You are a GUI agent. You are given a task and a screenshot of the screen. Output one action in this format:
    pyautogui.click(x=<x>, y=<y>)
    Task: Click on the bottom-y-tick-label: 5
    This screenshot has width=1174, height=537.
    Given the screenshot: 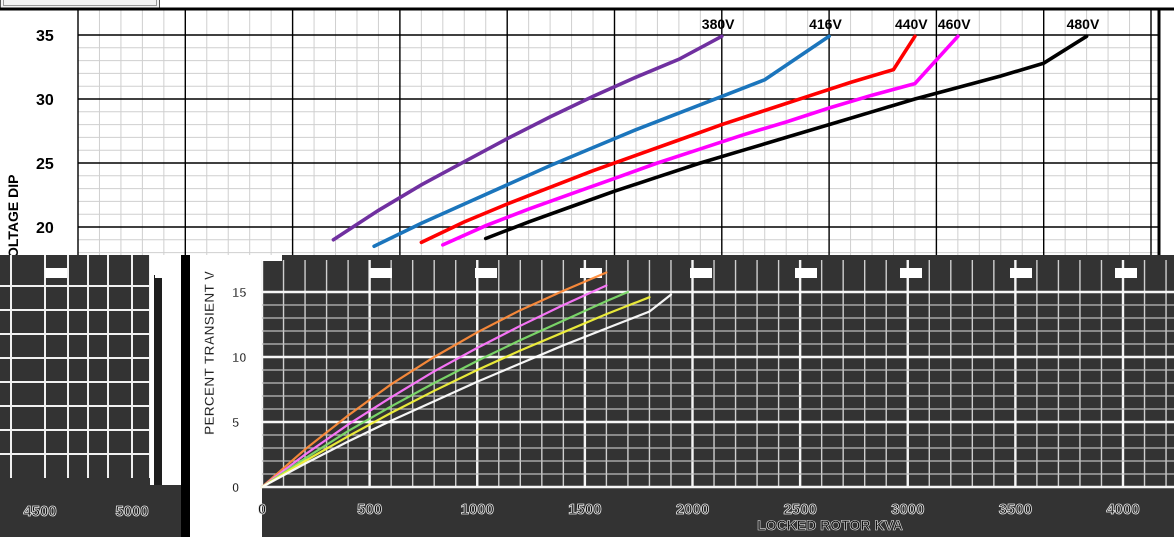 What is the action you would take?
    pyautogui.click(x=235, y=422)
    